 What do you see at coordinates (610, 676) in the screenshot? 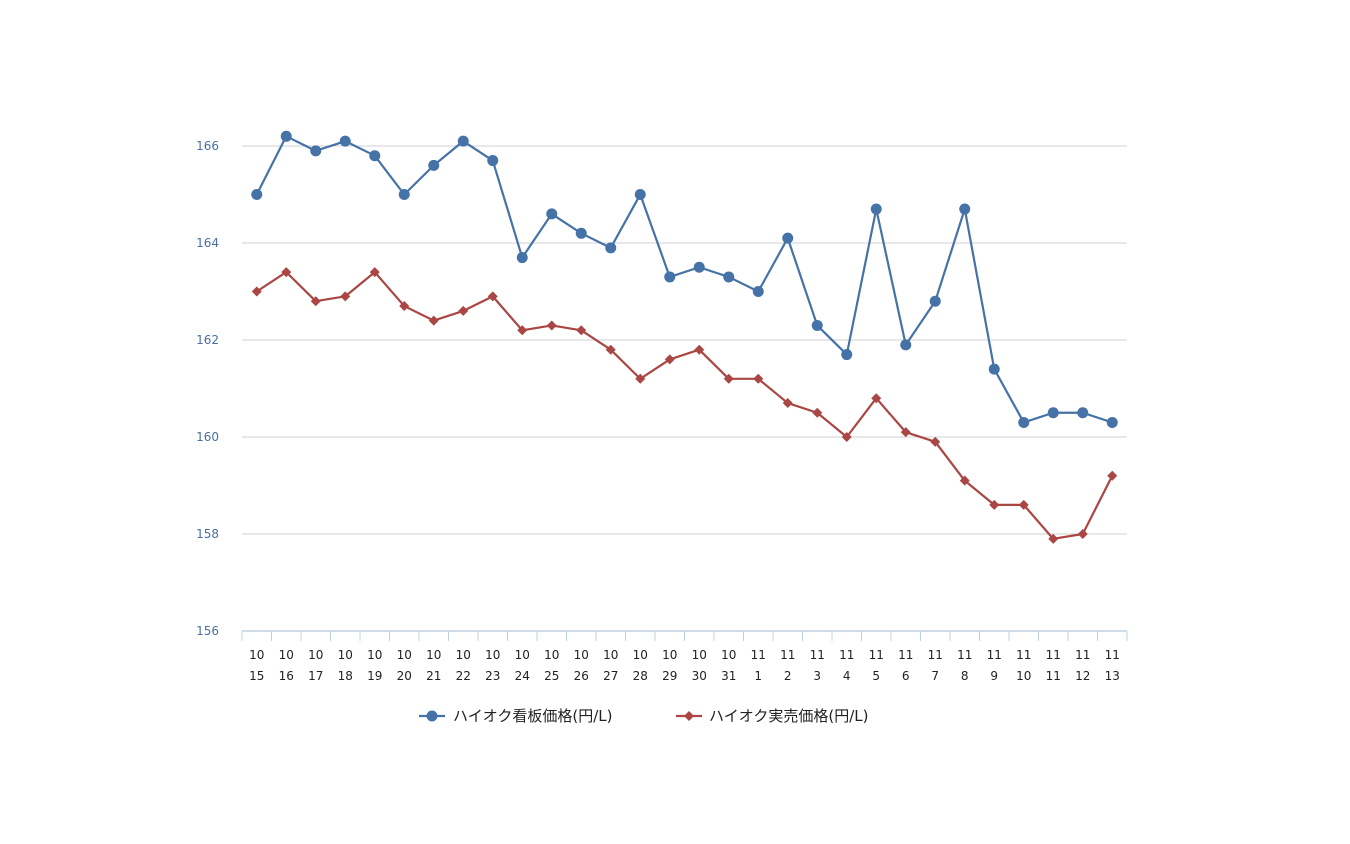
I see `x-tick-label-day: 27` at bounding box center [610, 676].